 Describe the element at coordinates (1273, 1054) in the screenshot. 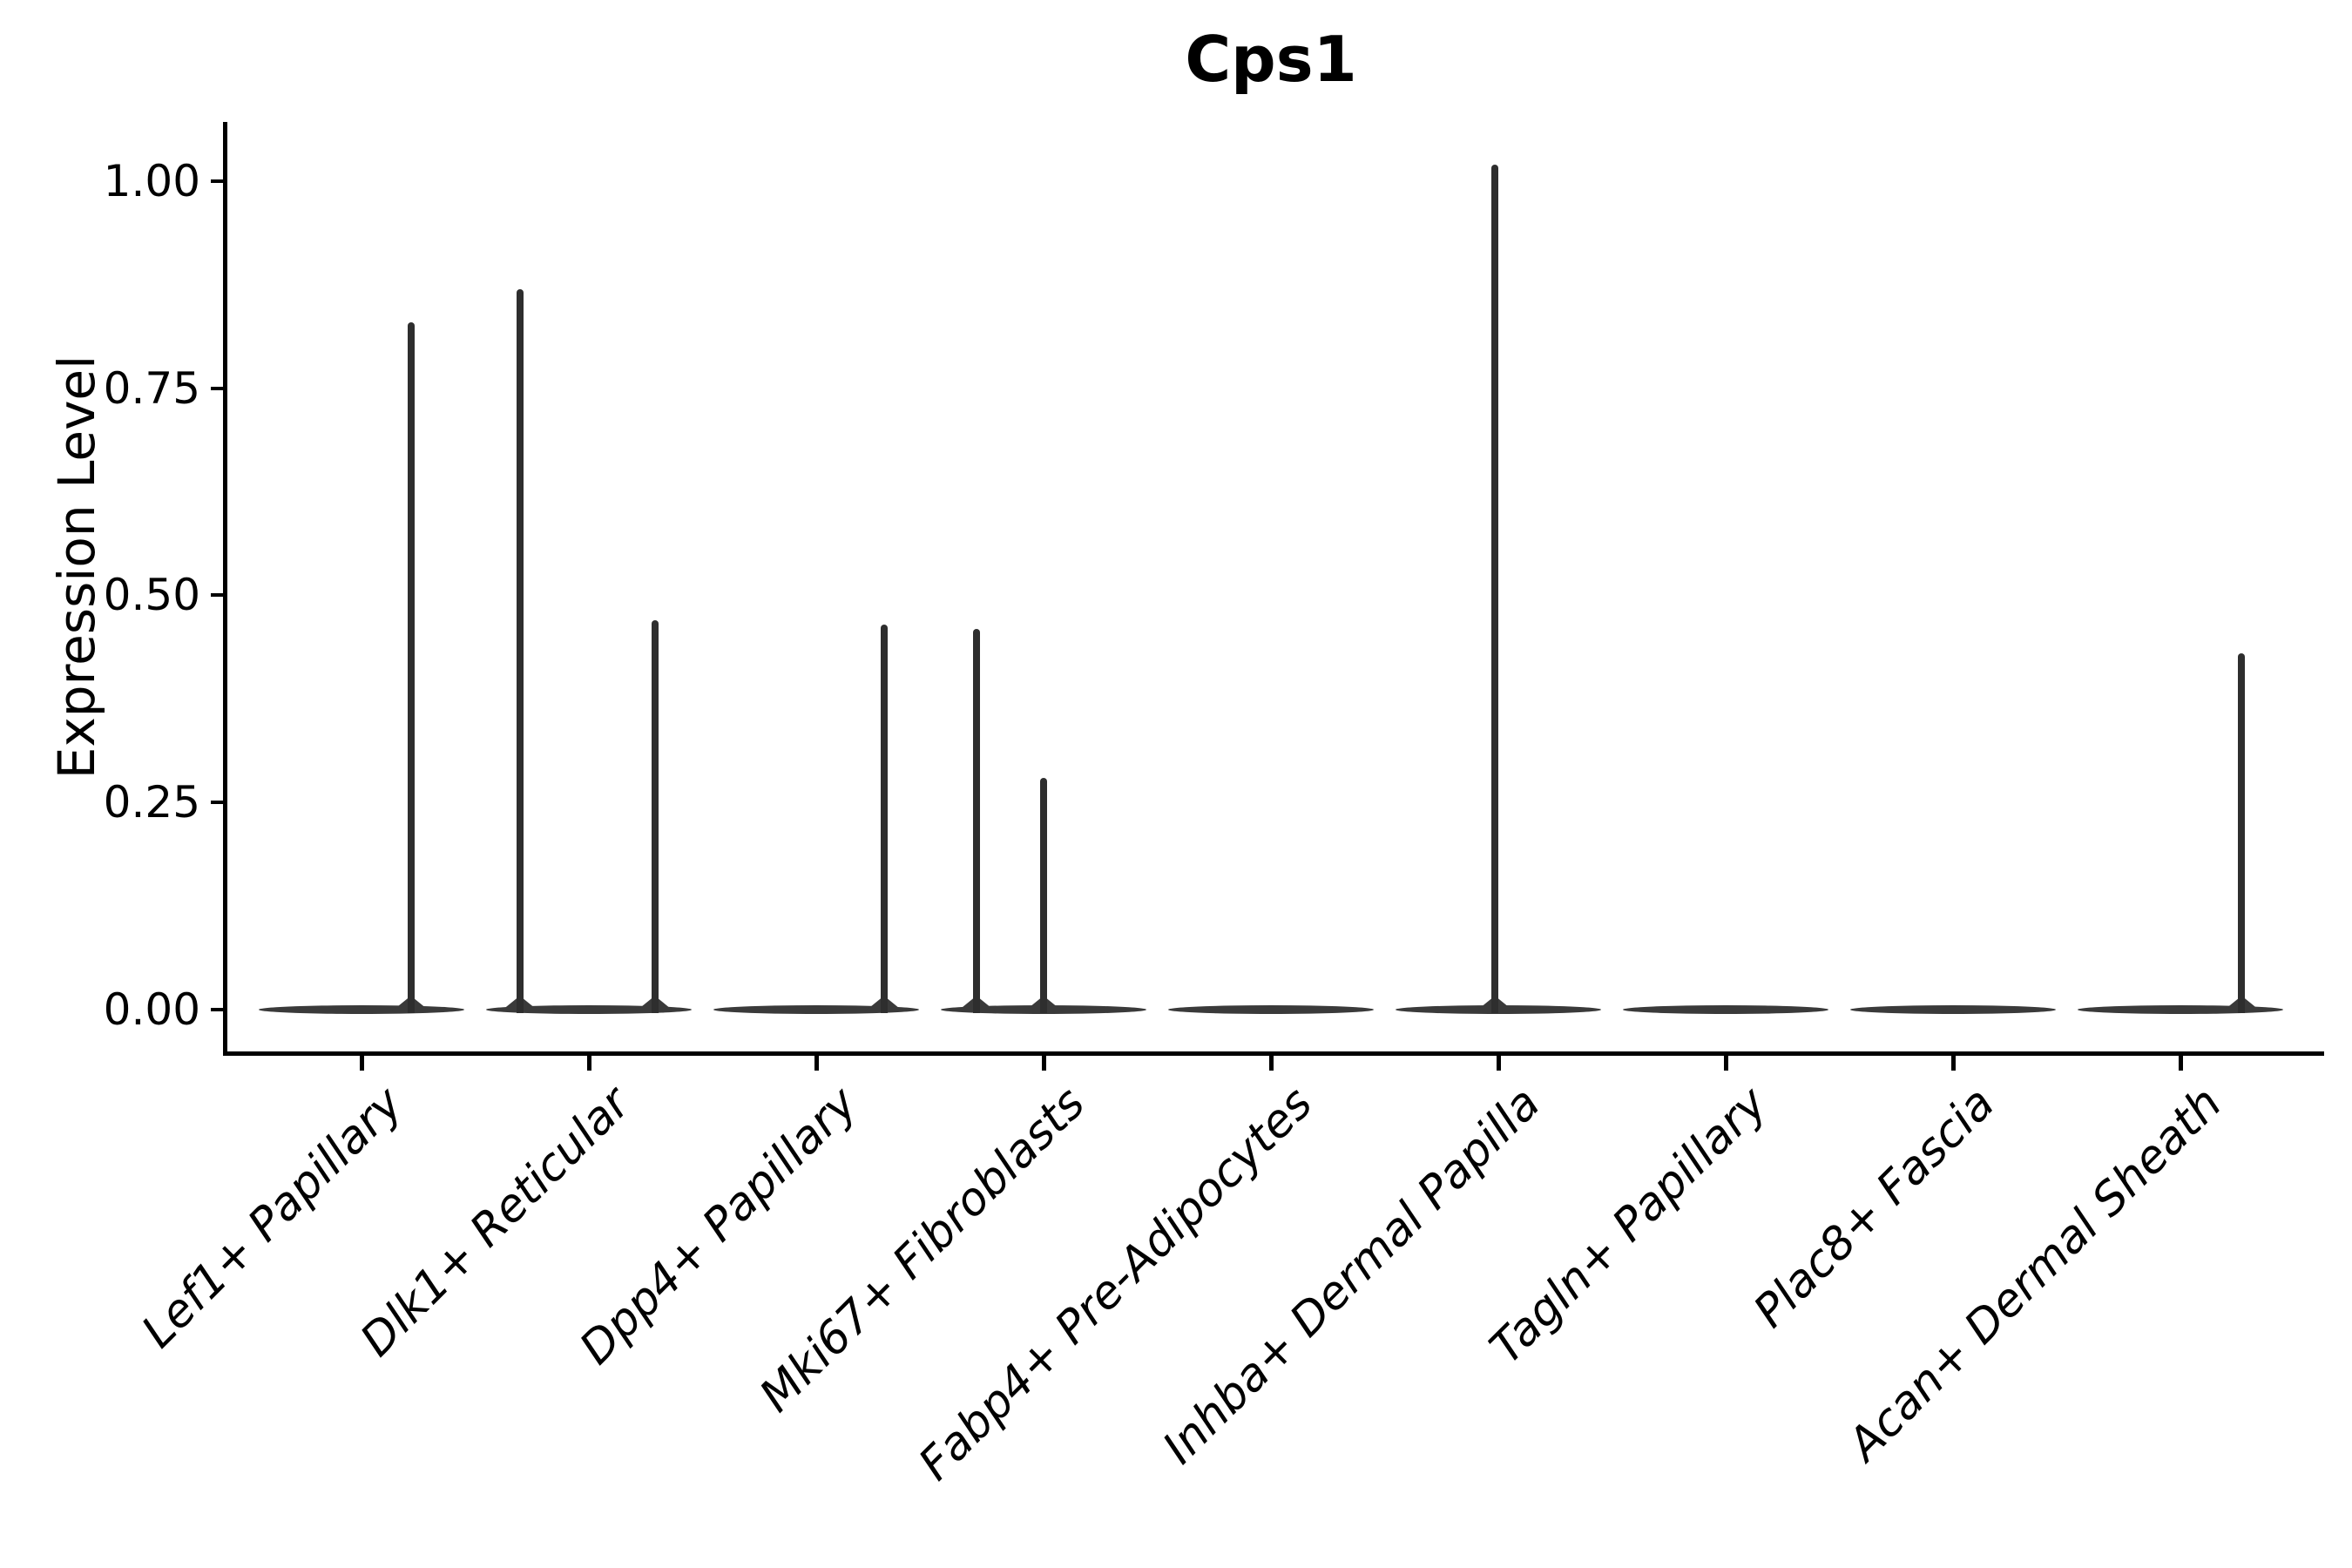

I see `x-axis-spine` at that location.